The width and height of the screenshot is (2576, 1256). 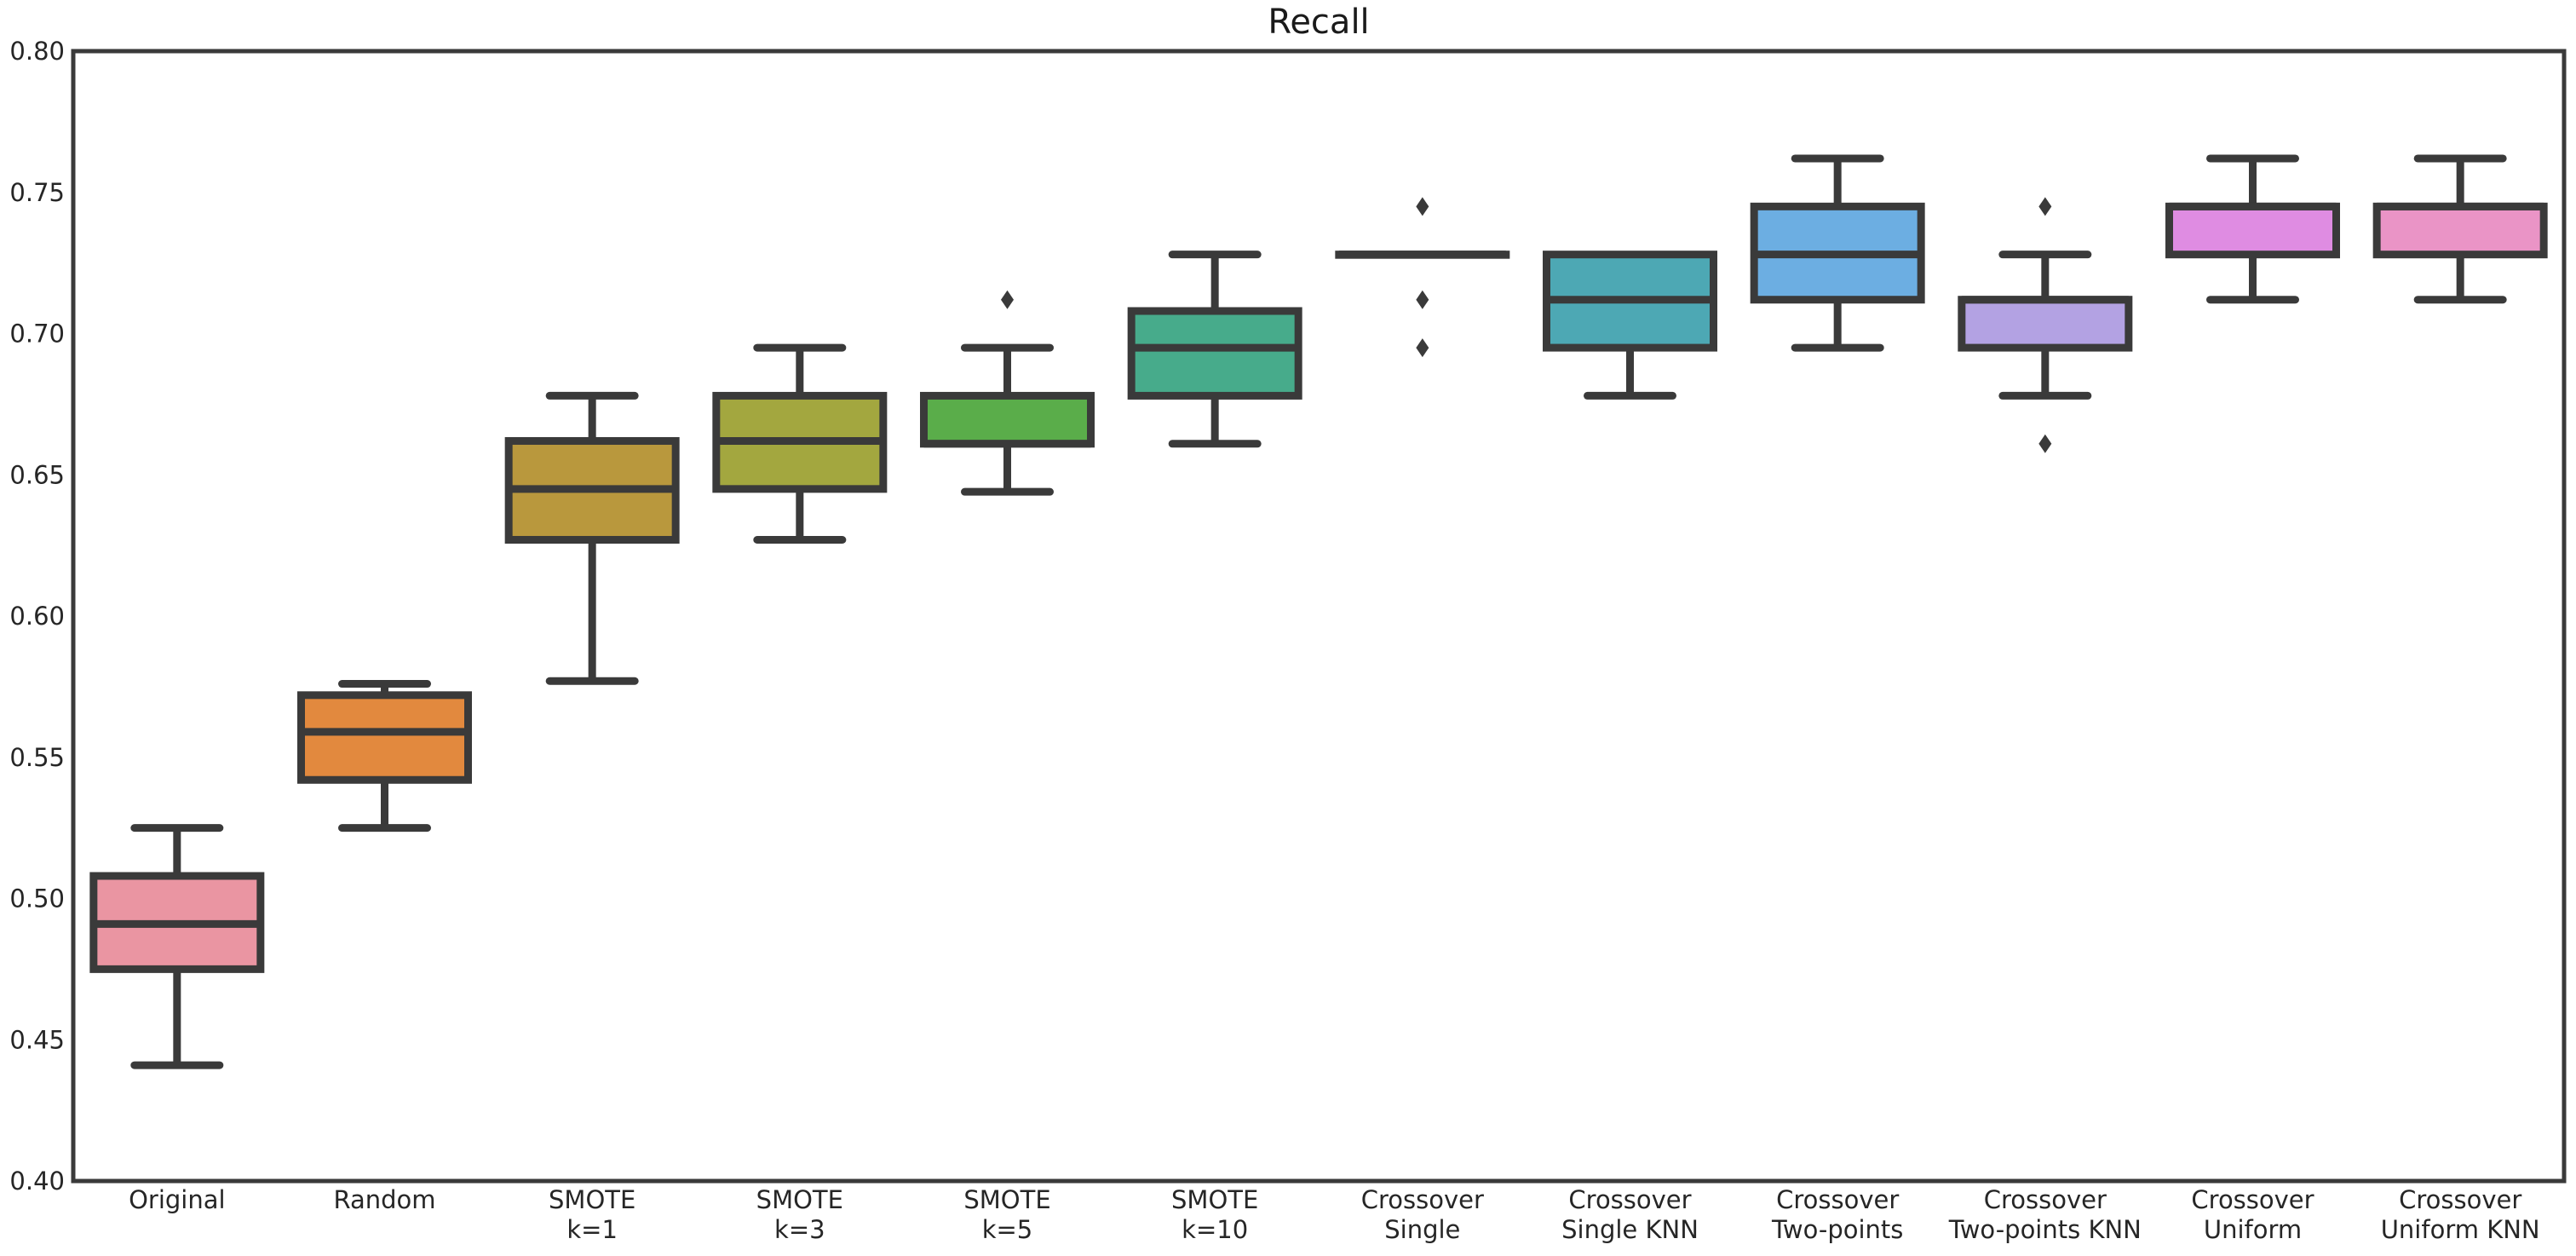 I want to click on box-random: Random, so click(x=385, y=947).